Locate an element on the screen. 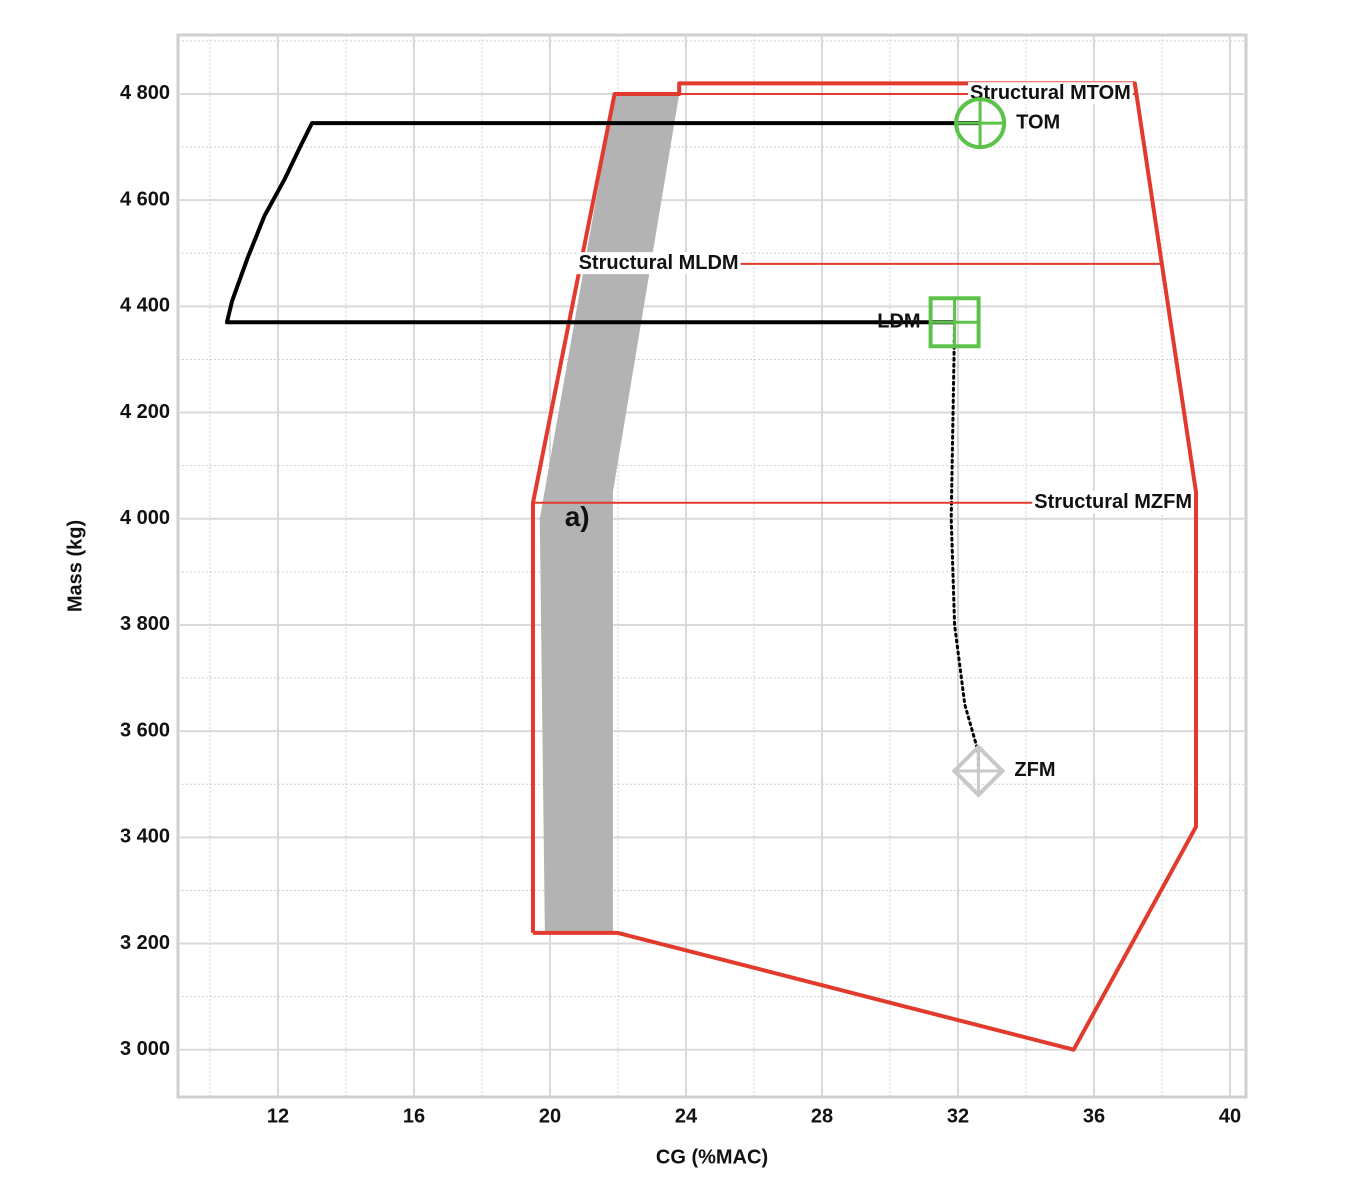 The image size is (1354, 1184). x-tick-label: 24 is located at coordinates (686, 1116).